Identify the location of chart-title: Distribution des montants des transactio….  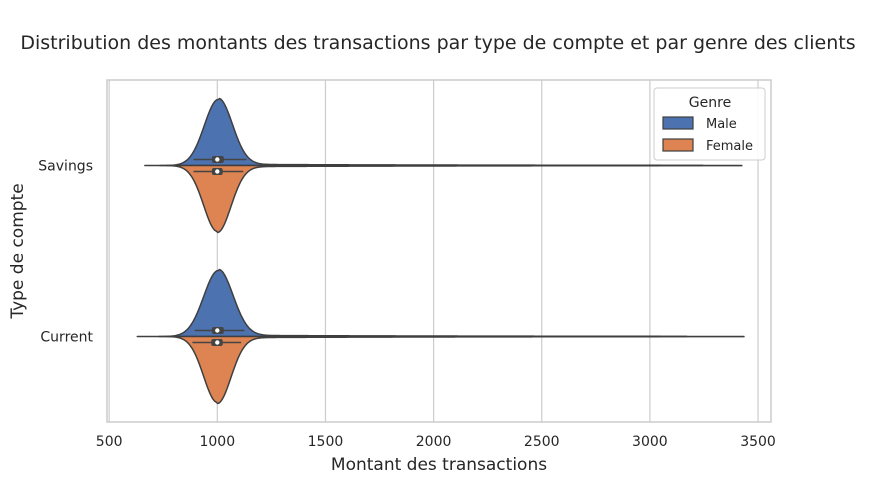
(437, 43).